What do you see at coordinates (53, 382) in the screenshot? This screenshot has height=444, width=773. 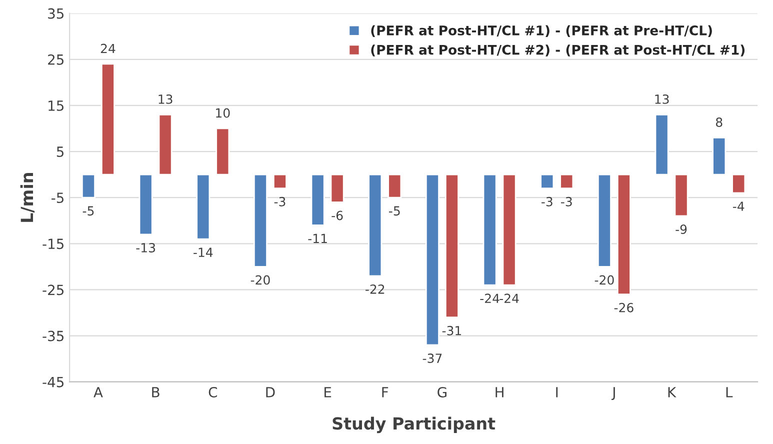 I see `y-tick-label: -45` at bounding box center [53, 382].